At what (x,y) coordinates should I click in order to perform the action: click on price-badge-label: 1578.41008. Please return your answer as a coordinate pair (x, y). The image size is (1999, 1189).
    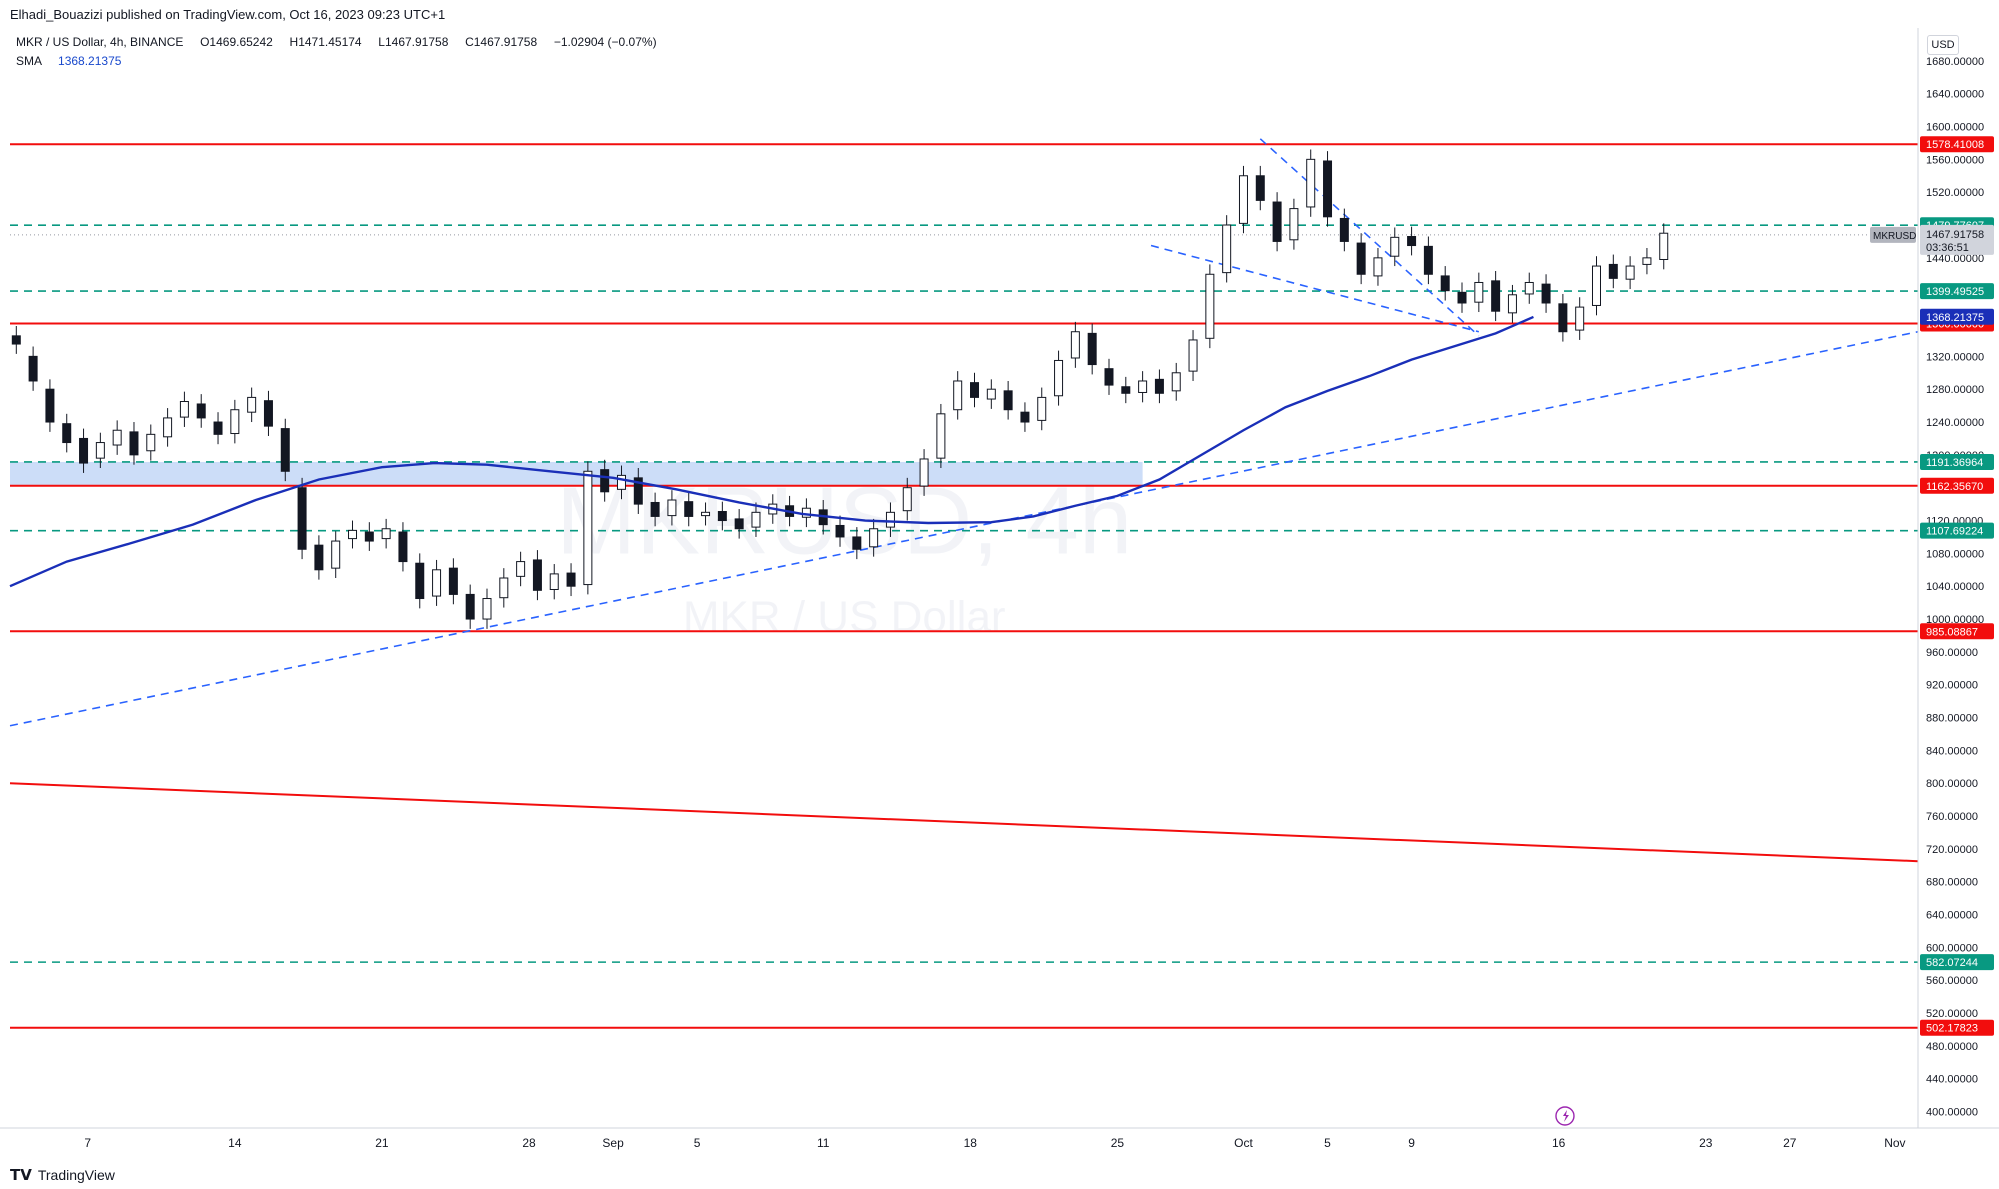
    Looking at the image, I should click on (1955, 145).